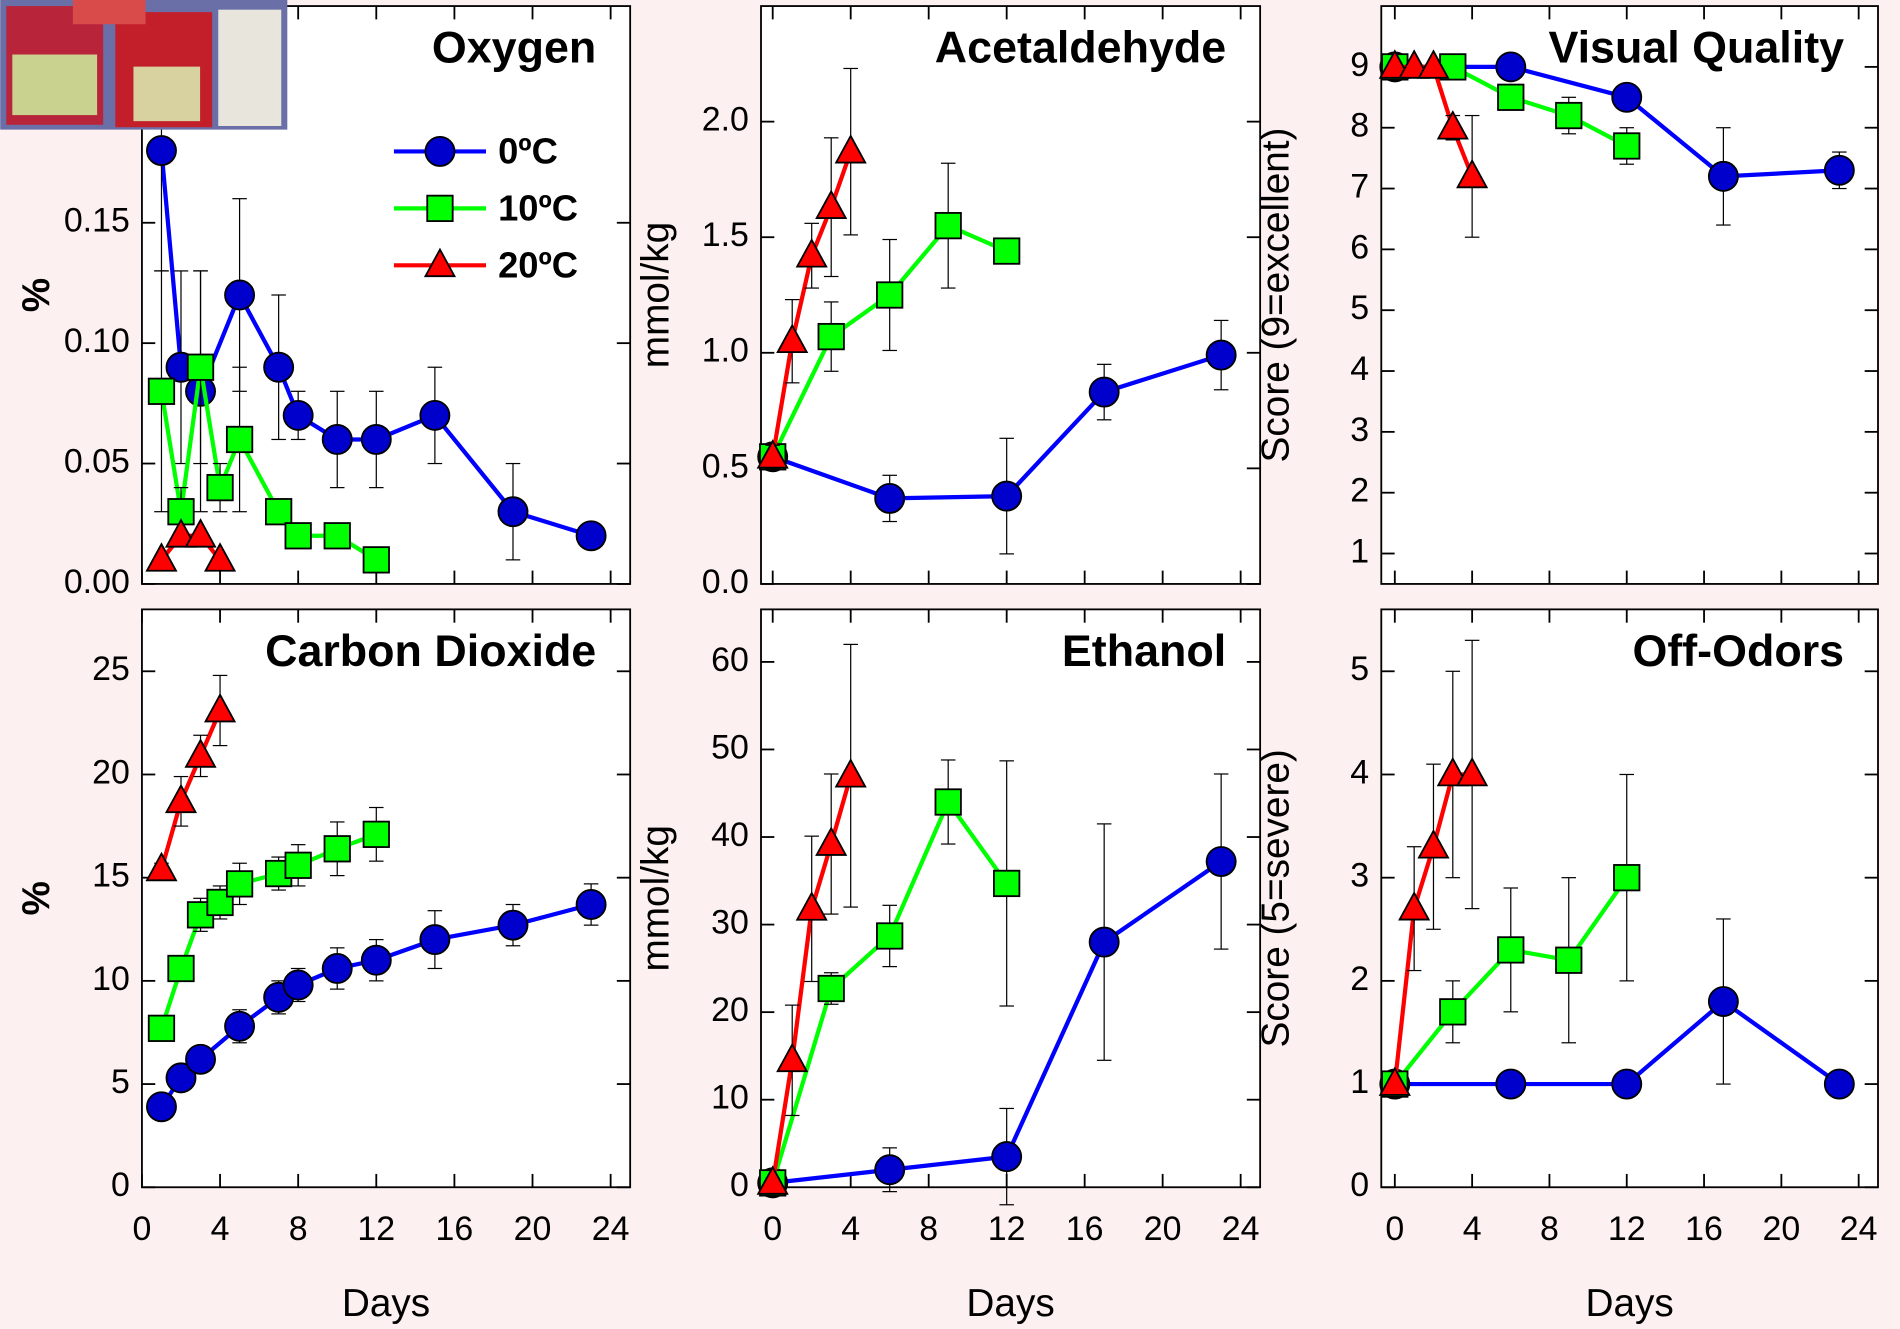 The height and width of the screenshot is (1329, 1900). What do you see at coordinates (111, 669) in the screenshot?
I see `y-tick-label: 25` at bounding box center [111, 669].